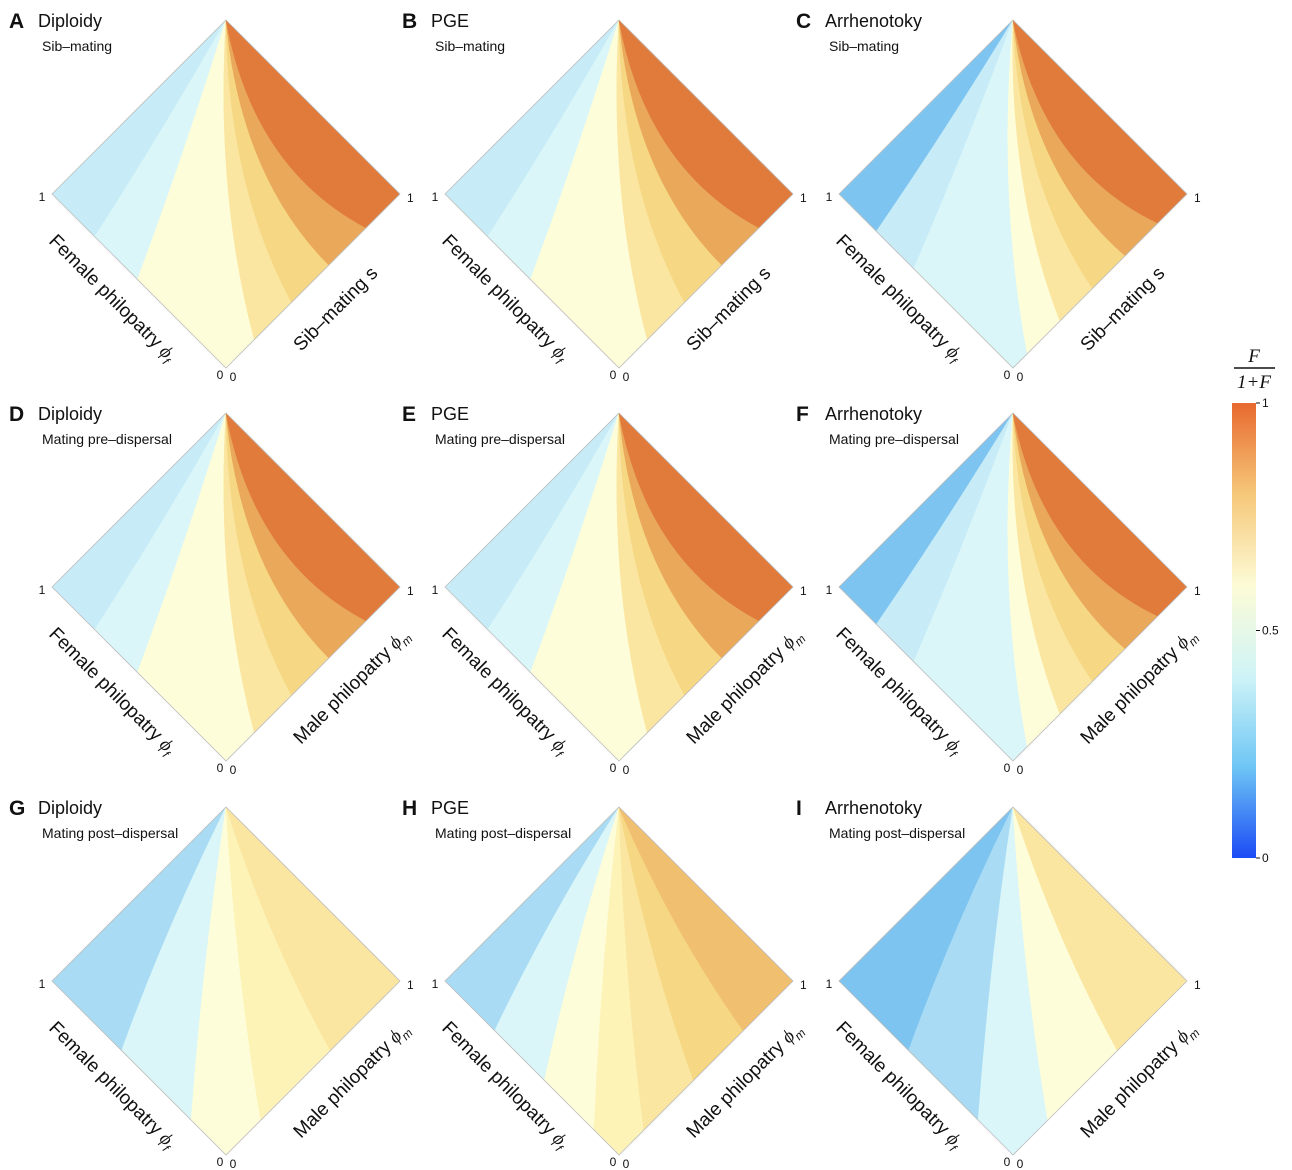 The image size is (1292, 1170). Describe the element at coordinates (77, 46) in the screenshot. I see `panel-subtitle: Sib–mating` at that location.